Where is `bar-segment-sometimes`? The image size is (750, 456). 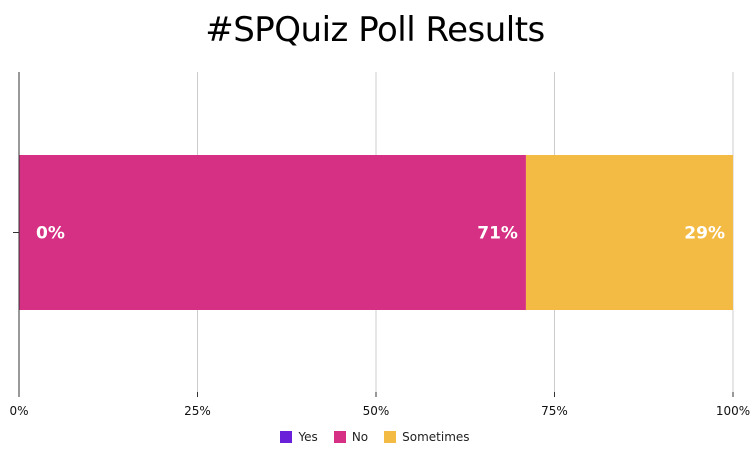 bar-segment-sometimes is located at coordinates (629, 232).